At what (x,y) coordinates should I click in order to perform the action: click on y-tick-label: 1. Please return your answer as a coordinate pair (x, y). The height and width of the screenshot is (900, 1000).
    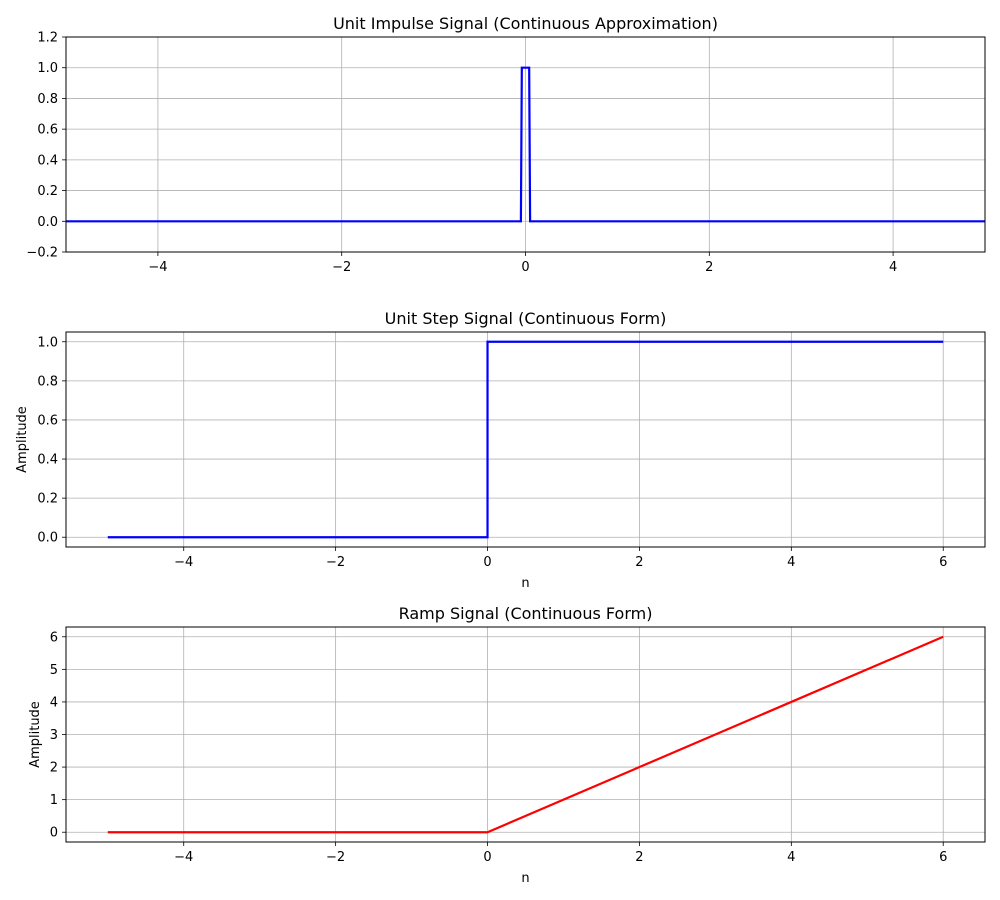
    Looking at the image, I should click on (54, 800).